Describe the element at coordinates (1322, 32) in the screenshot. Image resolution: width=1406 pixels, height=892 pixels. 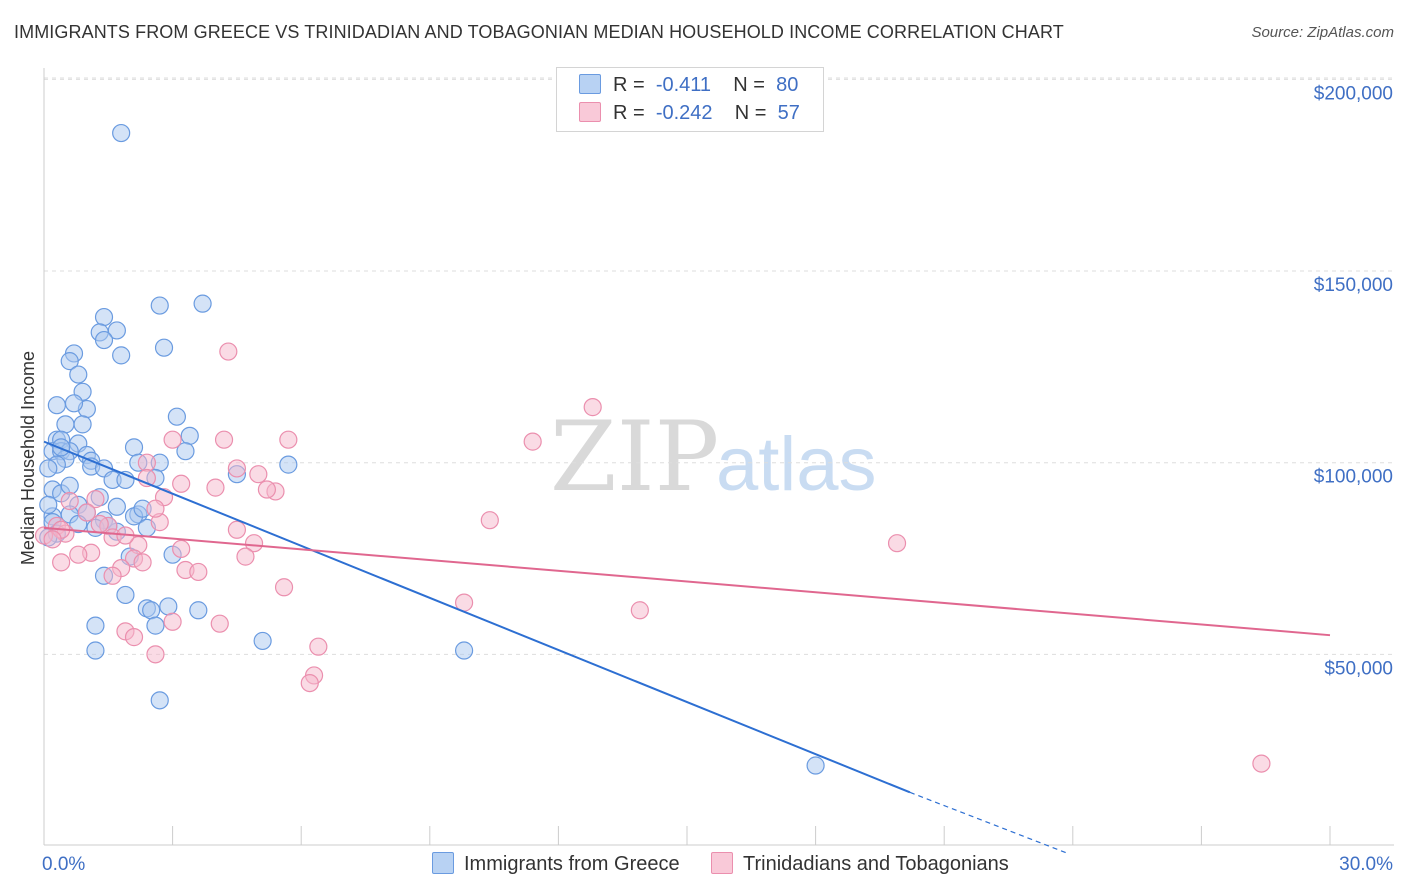
I see `source-label: Source: ZipAtlas.com` at that location.